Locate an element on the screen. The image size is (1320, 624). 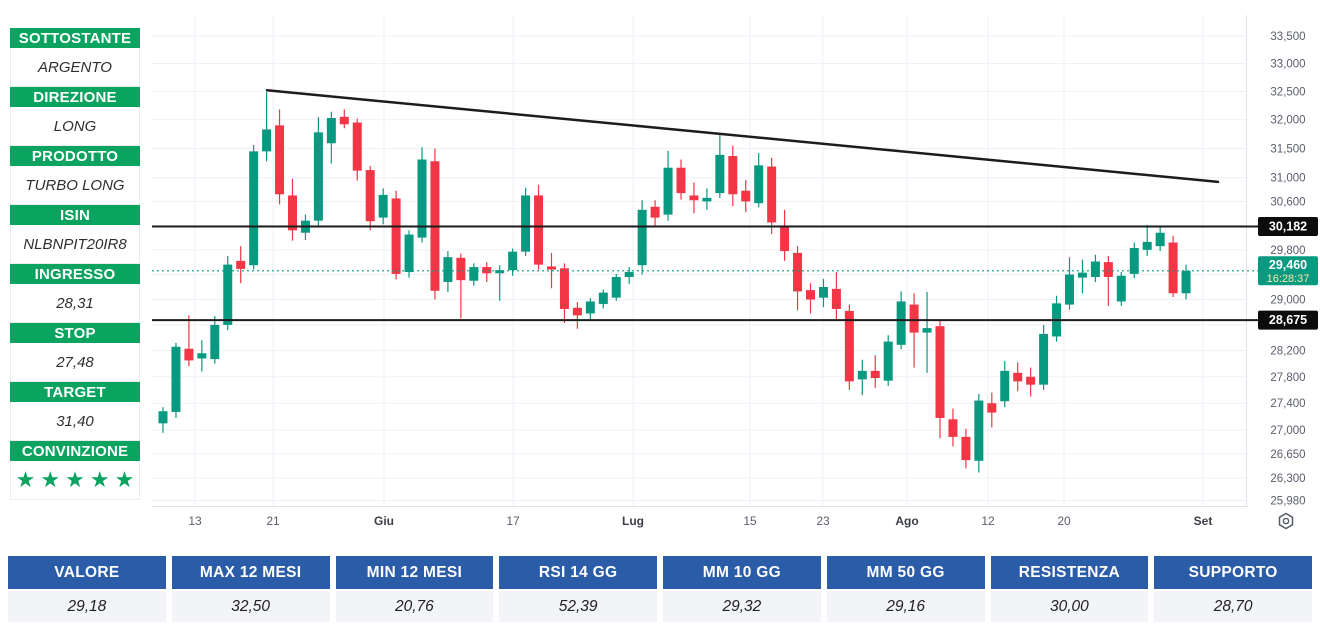
sidebar-label-prodotto: PRODOTTO is located at coordinates (75, 156).